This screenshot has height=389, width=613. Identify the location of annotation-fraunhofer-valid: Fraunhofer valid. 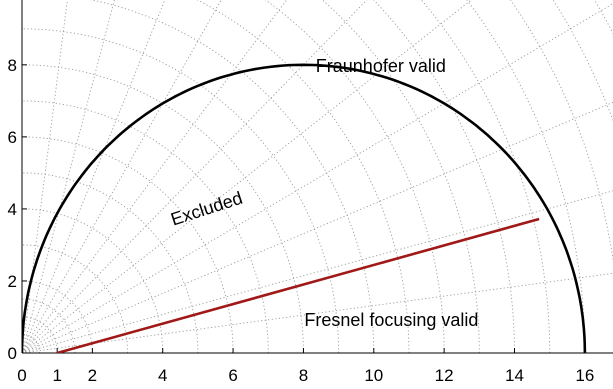
(381, 66).